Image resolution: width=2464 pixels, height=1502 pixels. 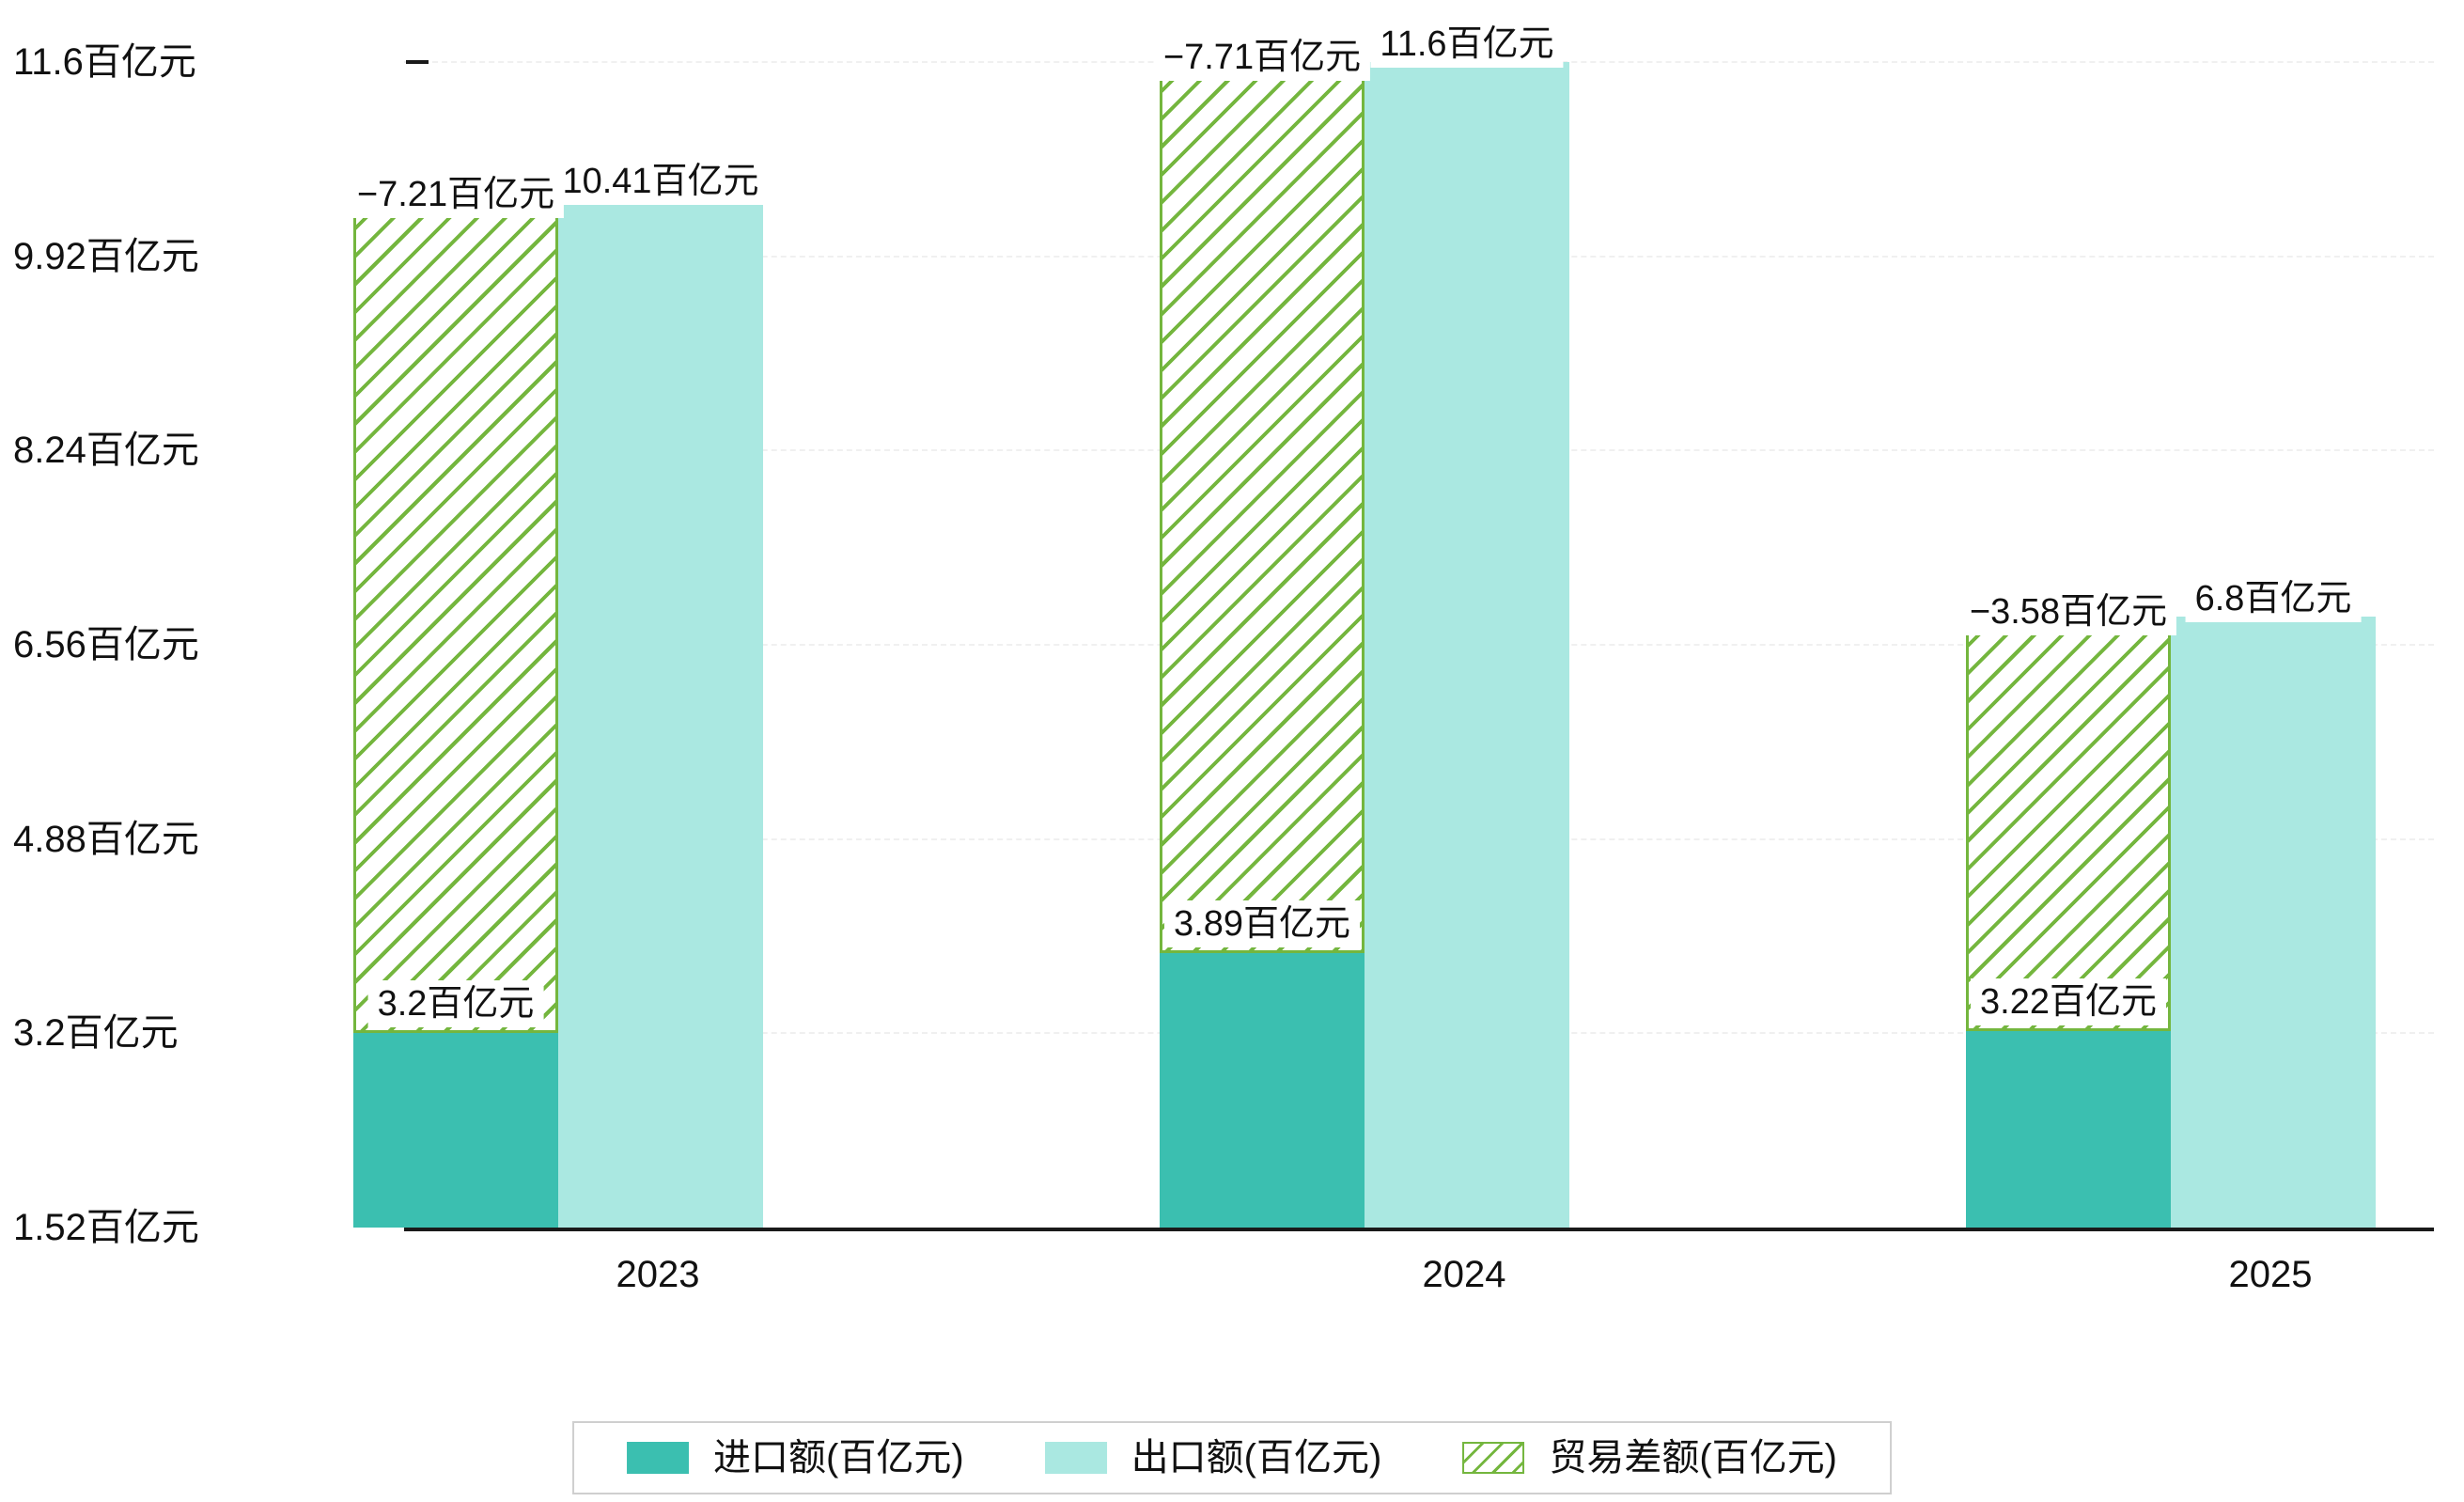 What do you see at coordinates (2068, 612) in the screenshot?
I see `trade-balance-value-label: −3.58百亿元` at bounding box center [2068, 612].